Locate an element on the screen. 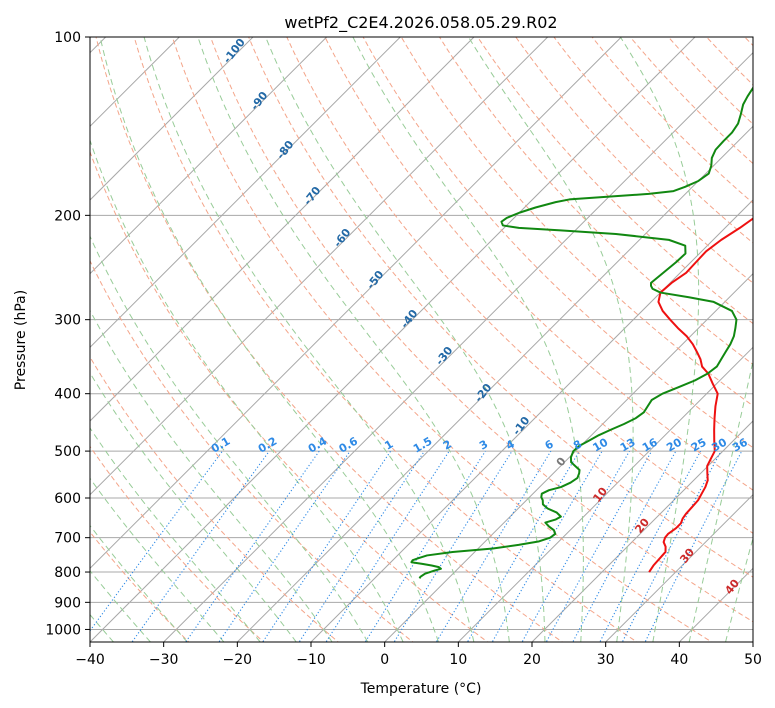  y-tick-label: 100 is located at coordinates (67, 38).